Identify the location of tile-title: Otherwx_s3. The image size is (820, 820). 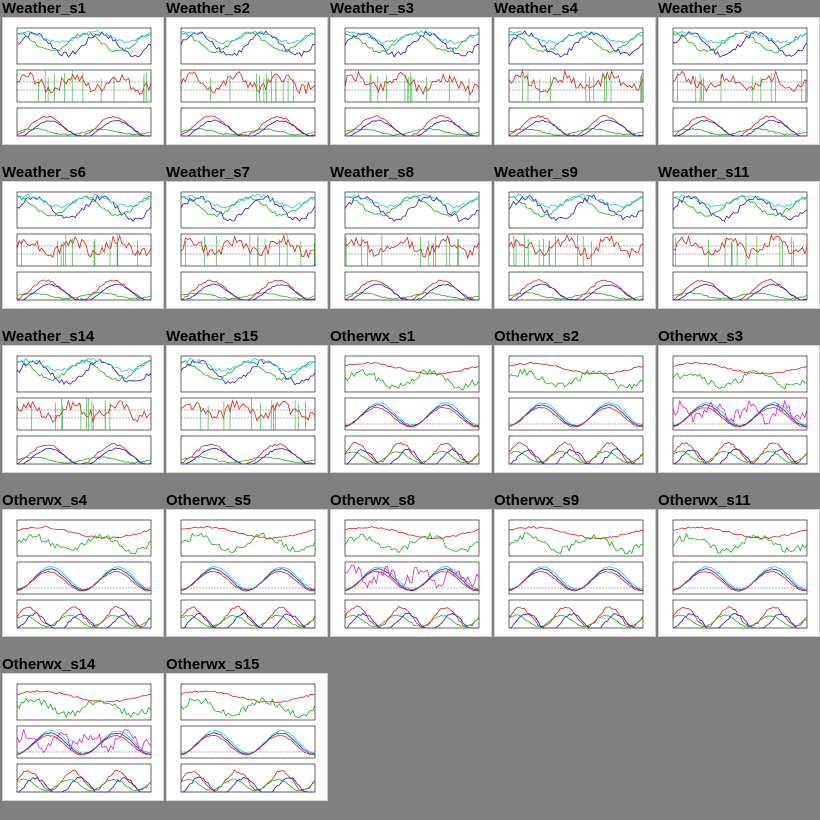
(701, 336).